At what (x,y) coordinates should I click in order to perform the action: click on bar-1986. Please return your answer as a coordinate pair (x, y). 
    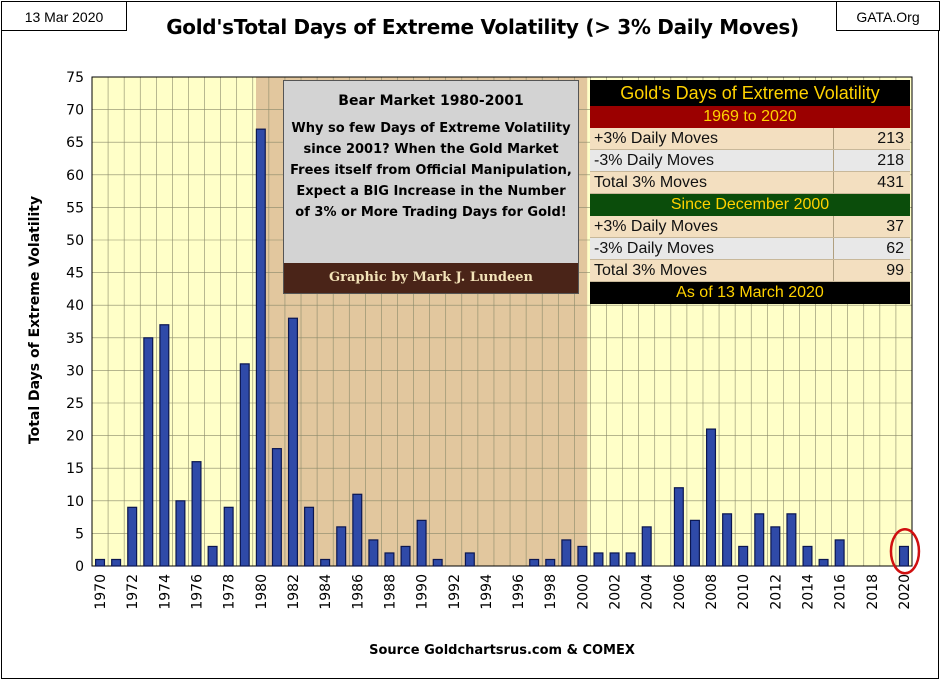
    Looking at the image, I should click on (357, 530).